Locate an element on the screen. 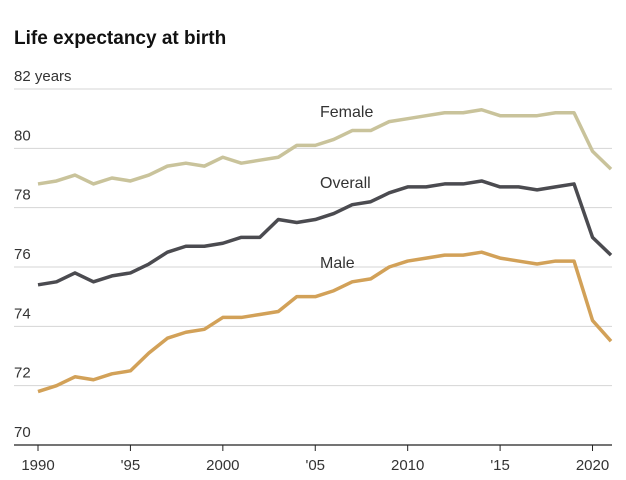  y-tick-label: 78 is located at coordinates (22, 195).